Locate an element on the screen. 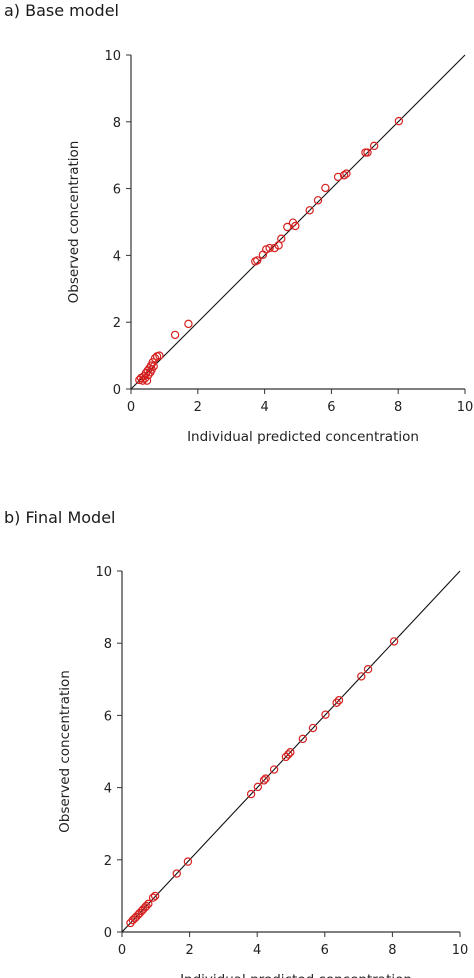 This screenshot has height=978, width=474. panel-title: a) Base model is located at coordinates (61, 10).